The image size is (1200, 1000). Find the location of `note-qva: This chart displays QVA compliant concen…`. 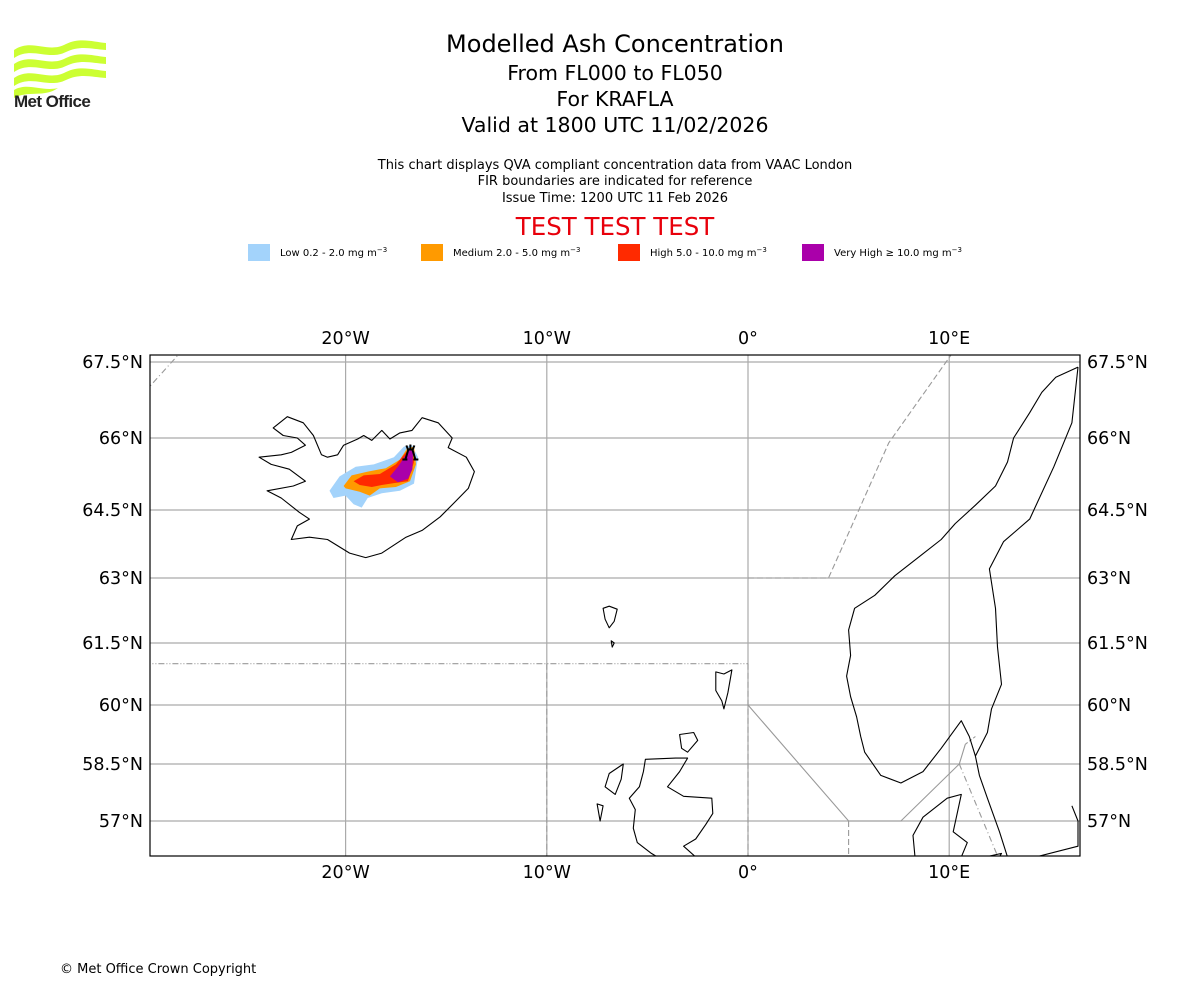

note-qva: This chart displays QVA compliant concen… is located at coordinates (615, 165).